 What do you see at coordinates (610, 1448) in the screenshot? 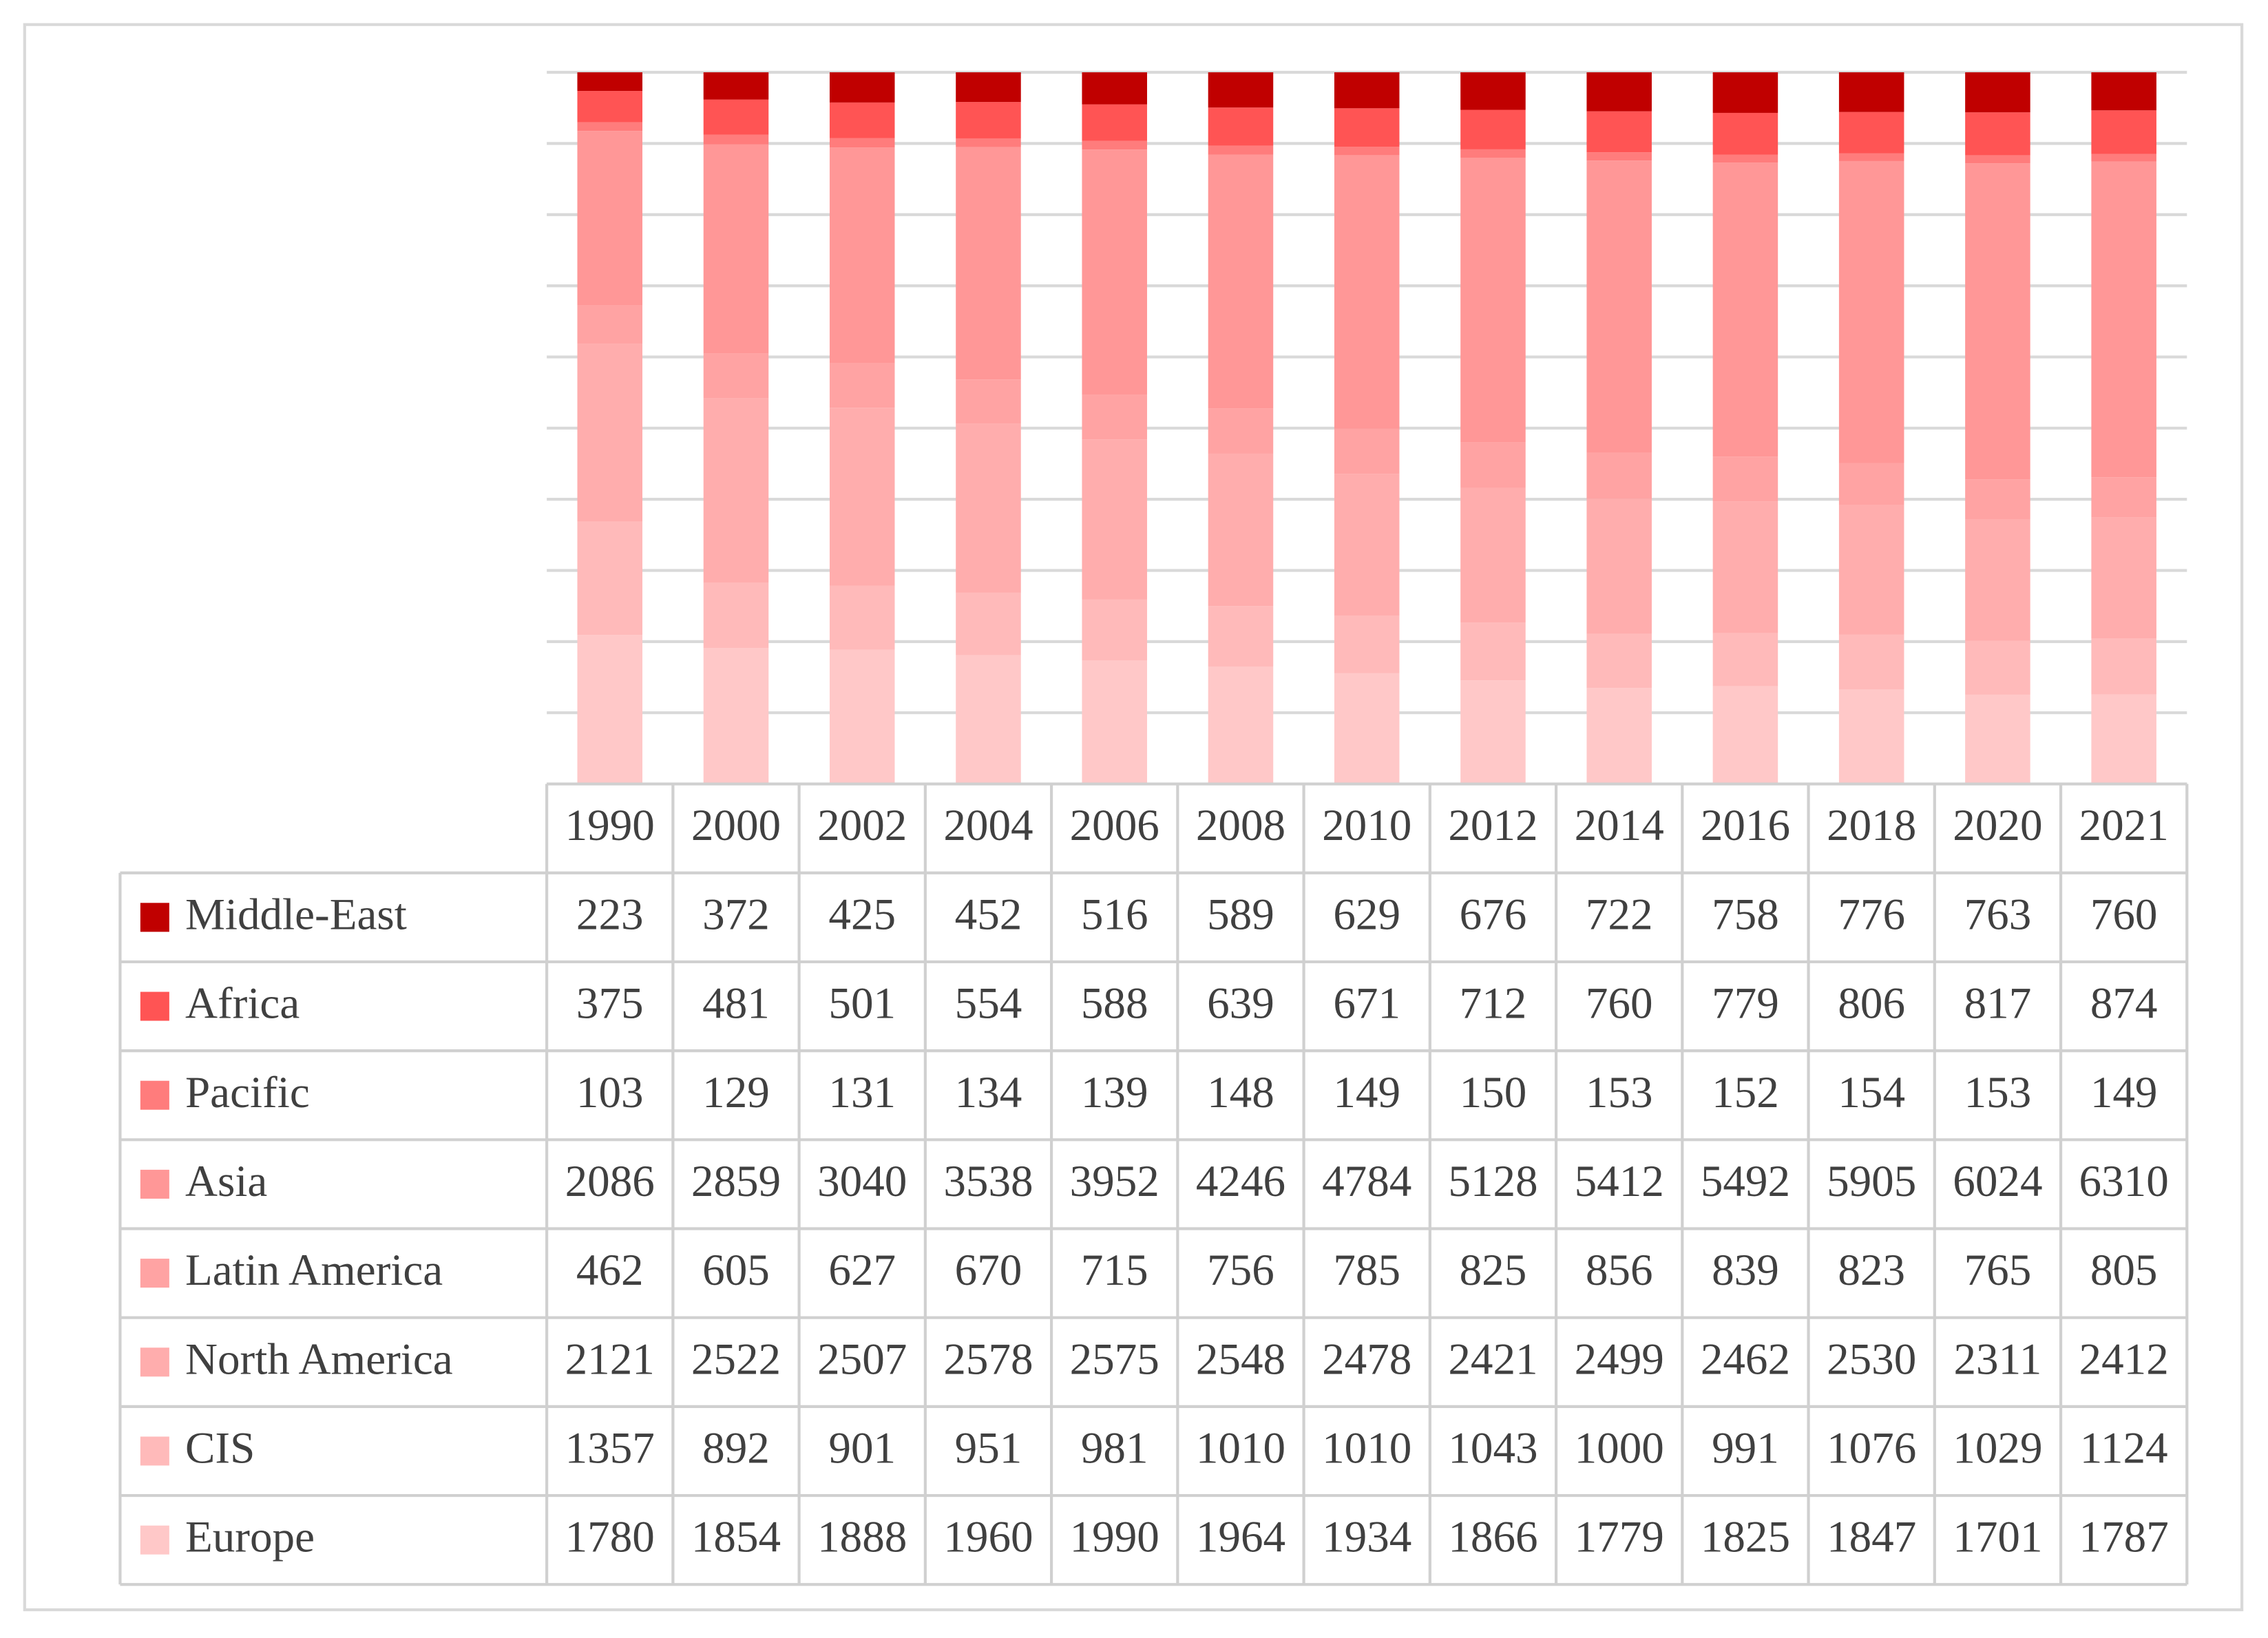
I see `table-value: 1357` at bounding box center [610, 1448].